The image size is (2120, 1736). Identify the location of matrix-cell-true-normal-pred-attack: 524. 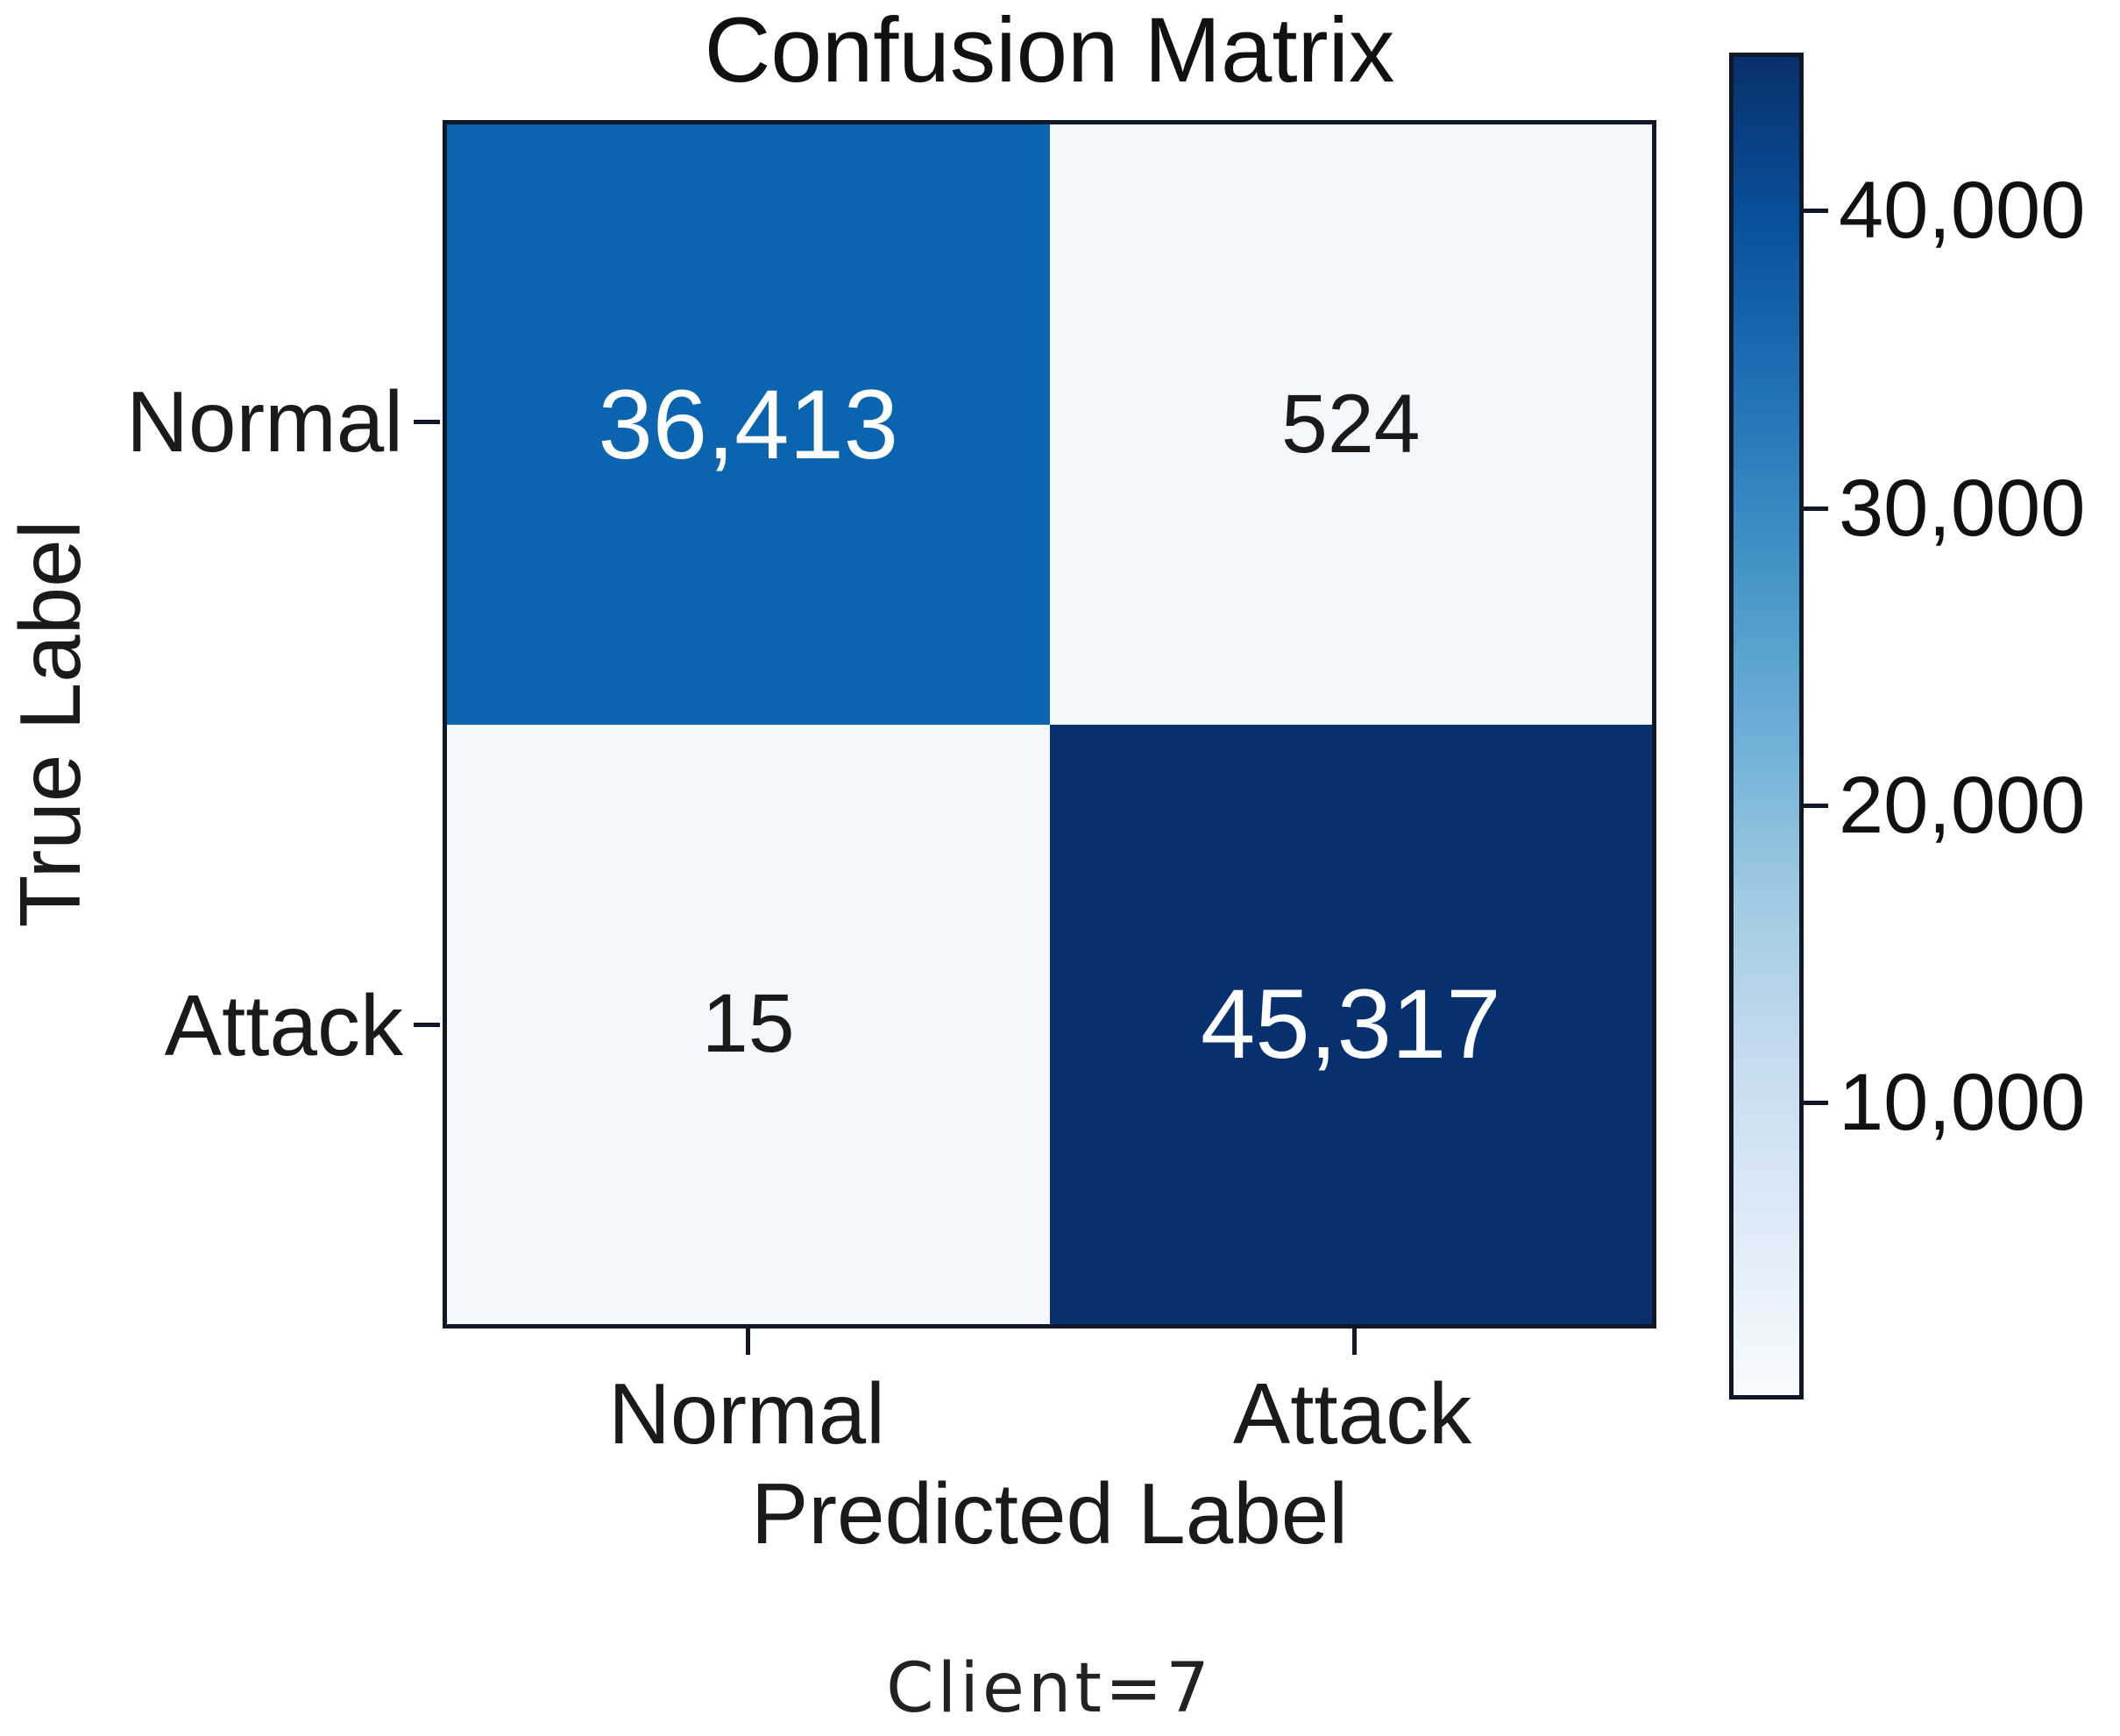
(1351, 424).